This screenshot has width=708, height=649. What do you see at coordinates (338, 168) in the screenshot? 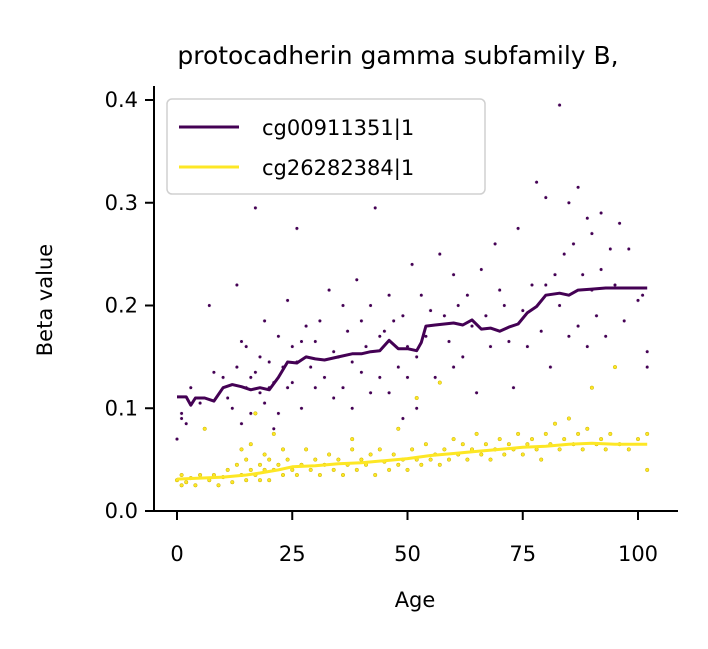
I see `legend-label-series-2: cg26282384|1` at bounding box center [338, 168].